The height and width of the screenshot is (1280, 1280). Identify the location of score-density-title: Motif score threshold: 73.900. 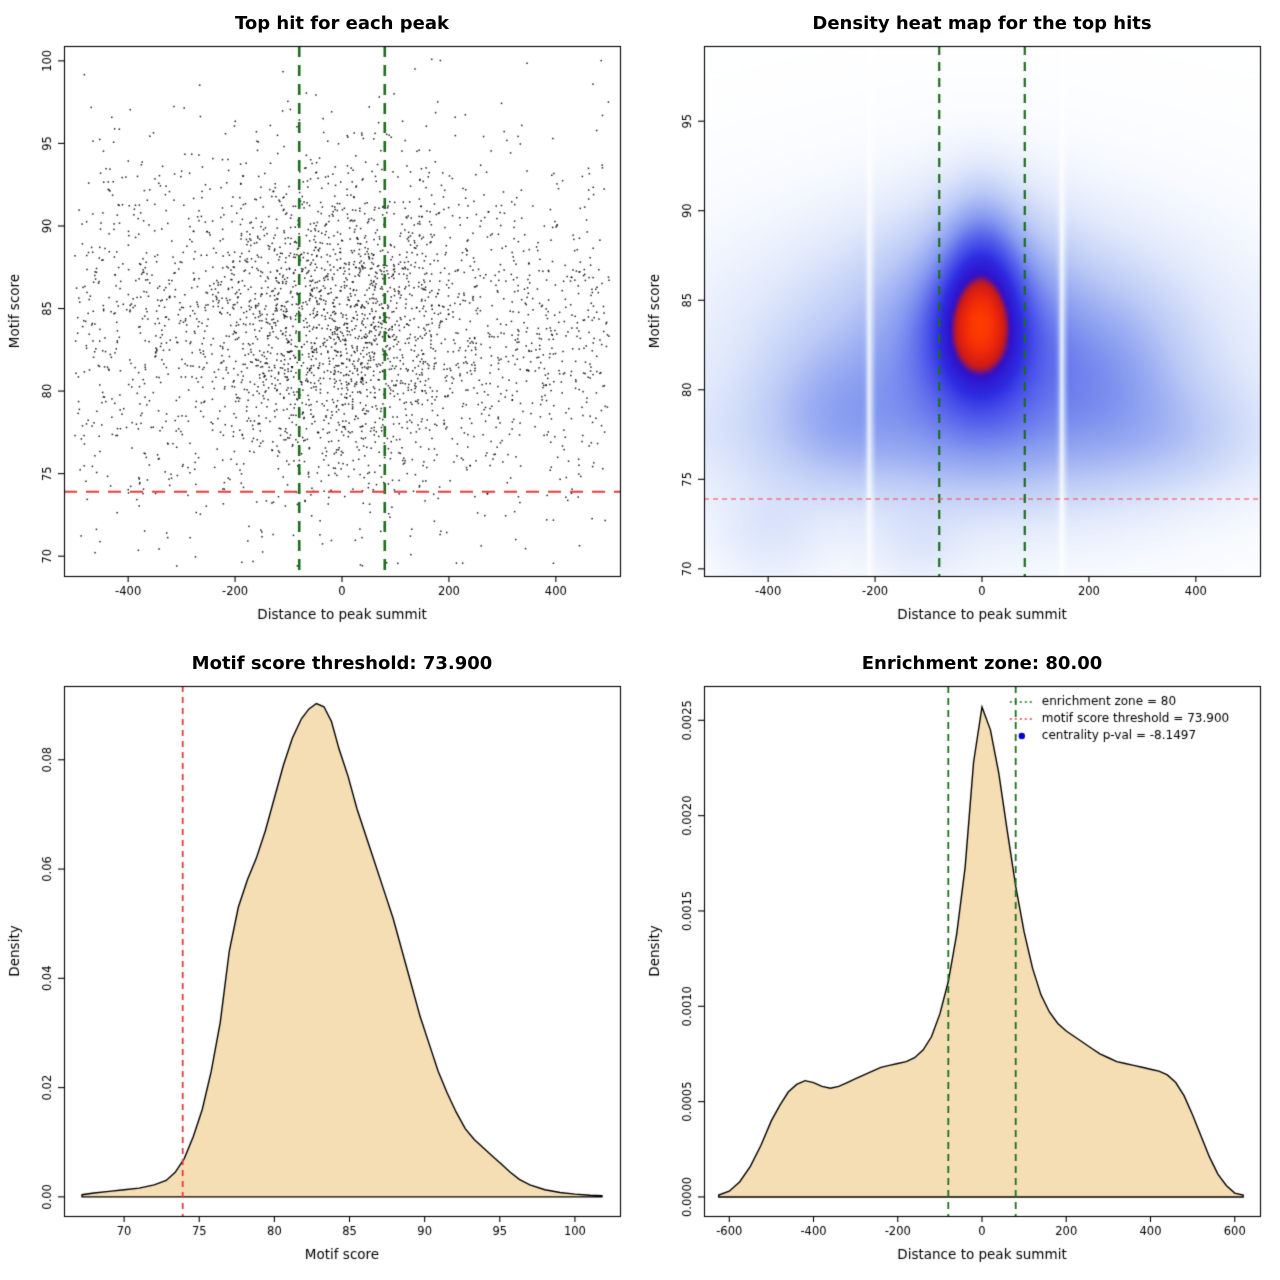
(342, 663).